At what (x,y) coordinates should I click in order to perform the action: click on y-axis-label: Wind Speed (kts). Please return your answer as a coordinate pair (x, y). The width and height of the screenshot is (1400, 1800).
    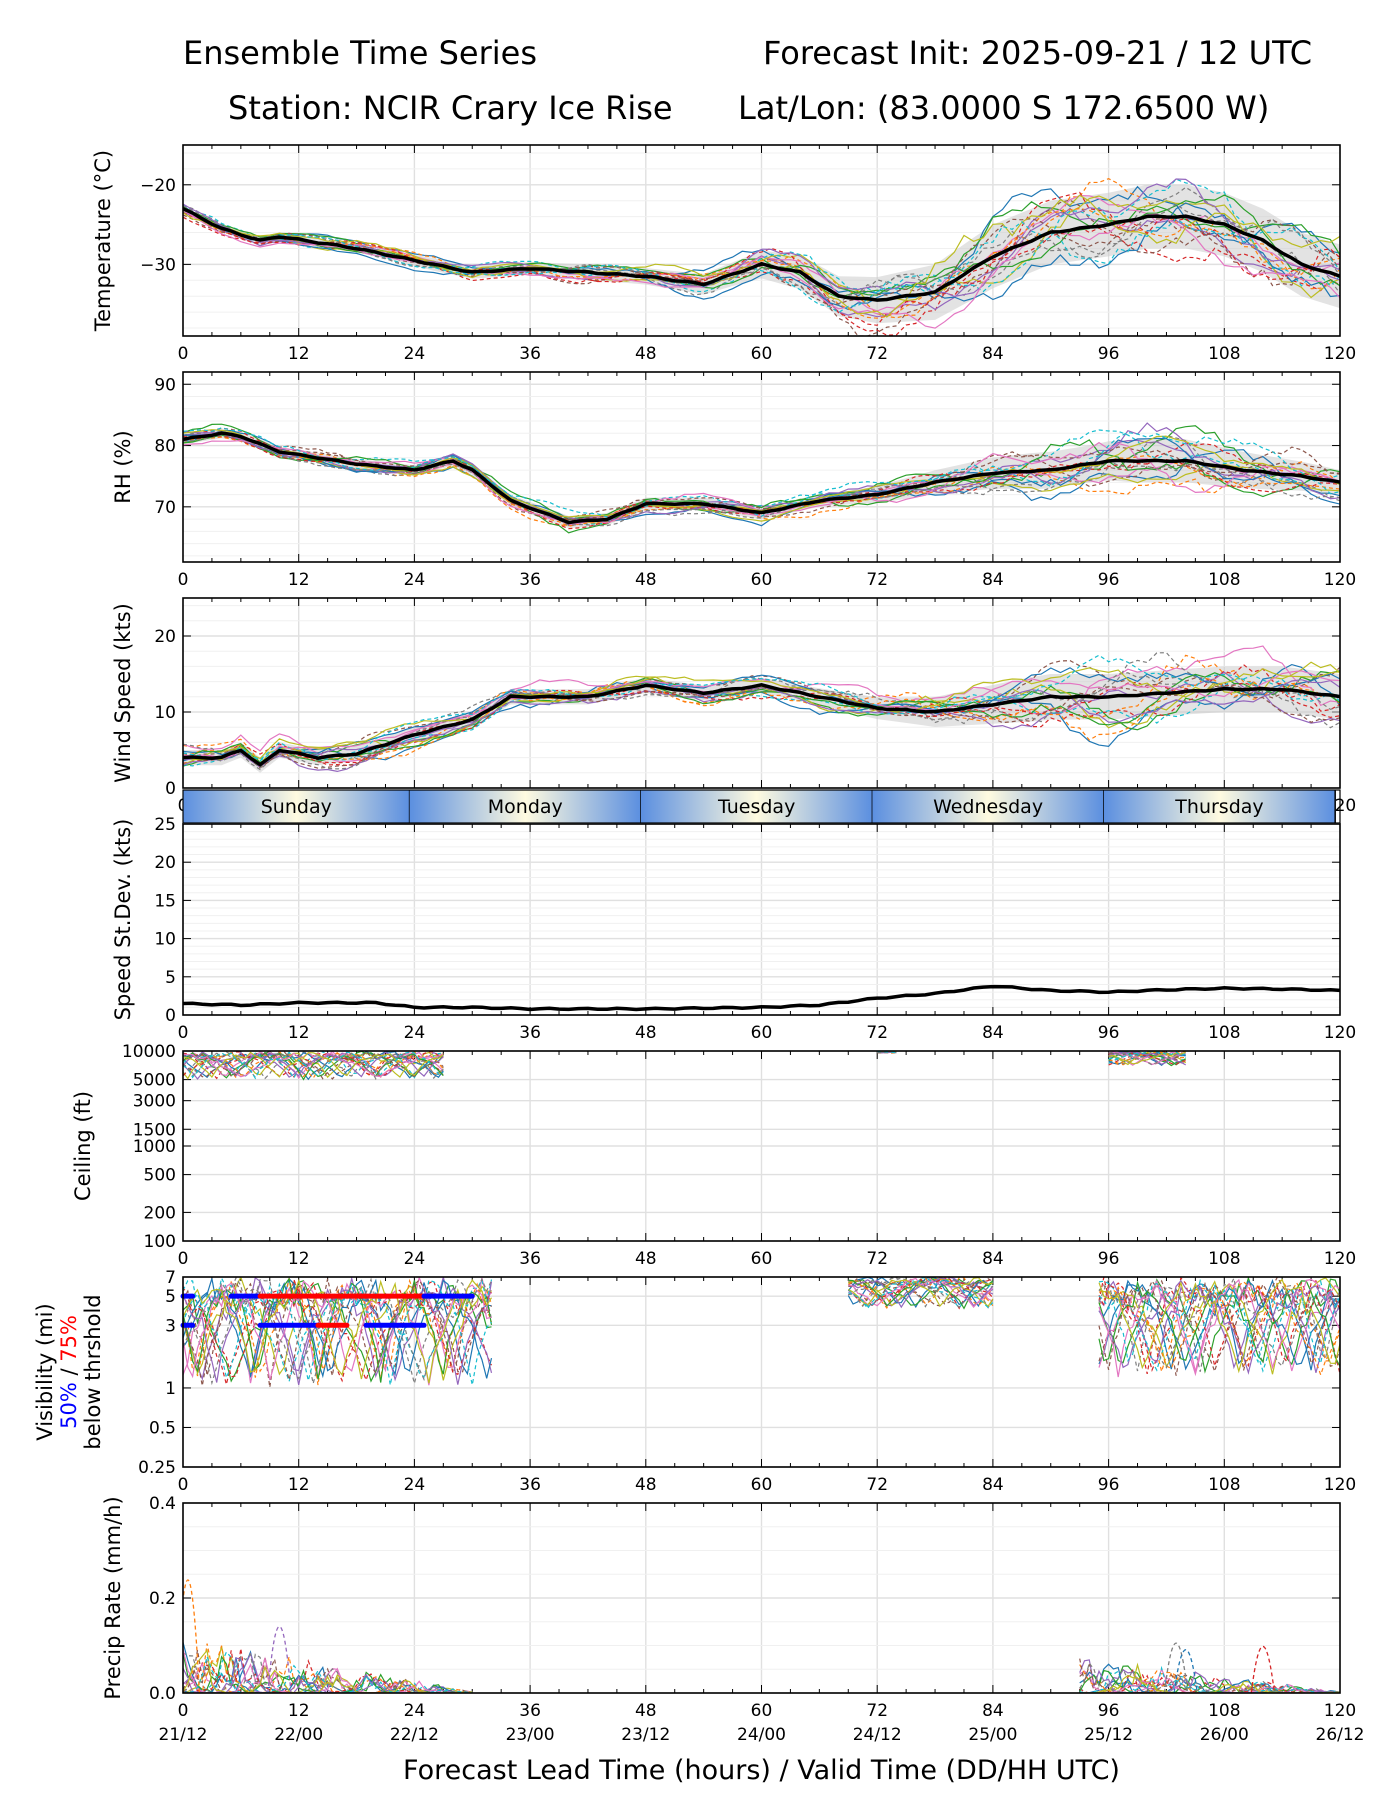
    Looking at the image, I should click on (123, 693).